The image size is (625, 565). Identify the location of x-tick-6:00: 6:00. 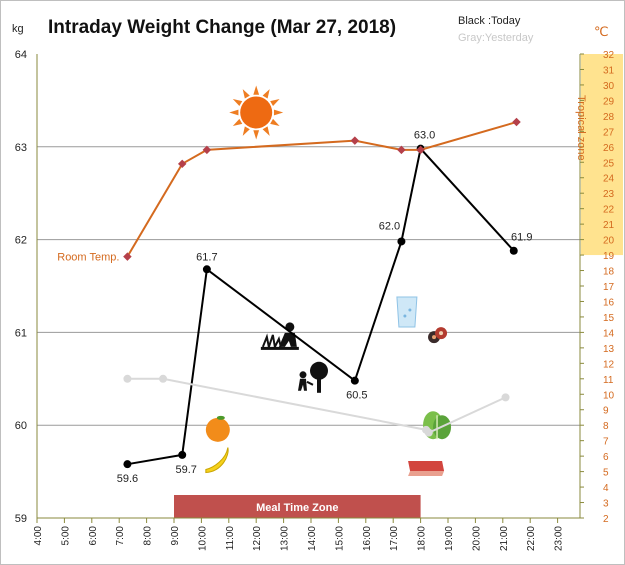
(93, 536).